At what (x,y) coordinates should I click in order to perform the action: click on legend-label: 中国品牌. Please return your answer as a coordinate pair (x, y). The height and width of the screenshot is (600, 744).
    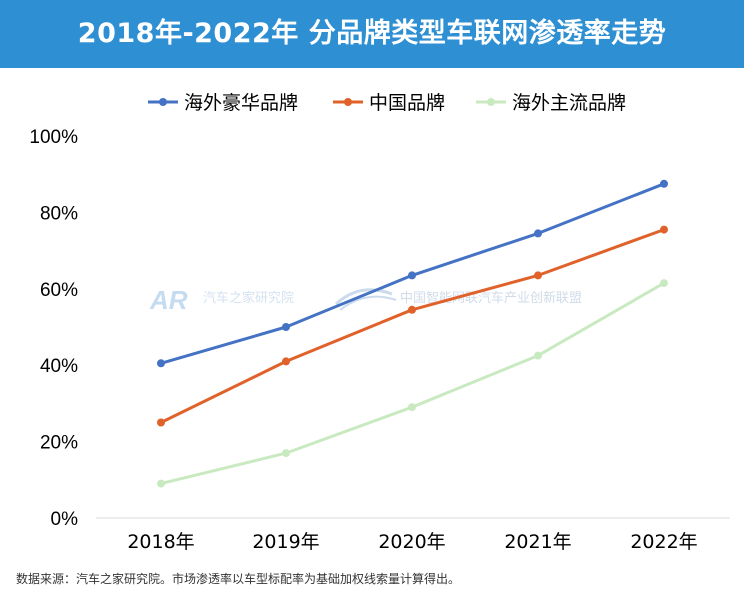
    Looking at the image, I should click on (407, 103).